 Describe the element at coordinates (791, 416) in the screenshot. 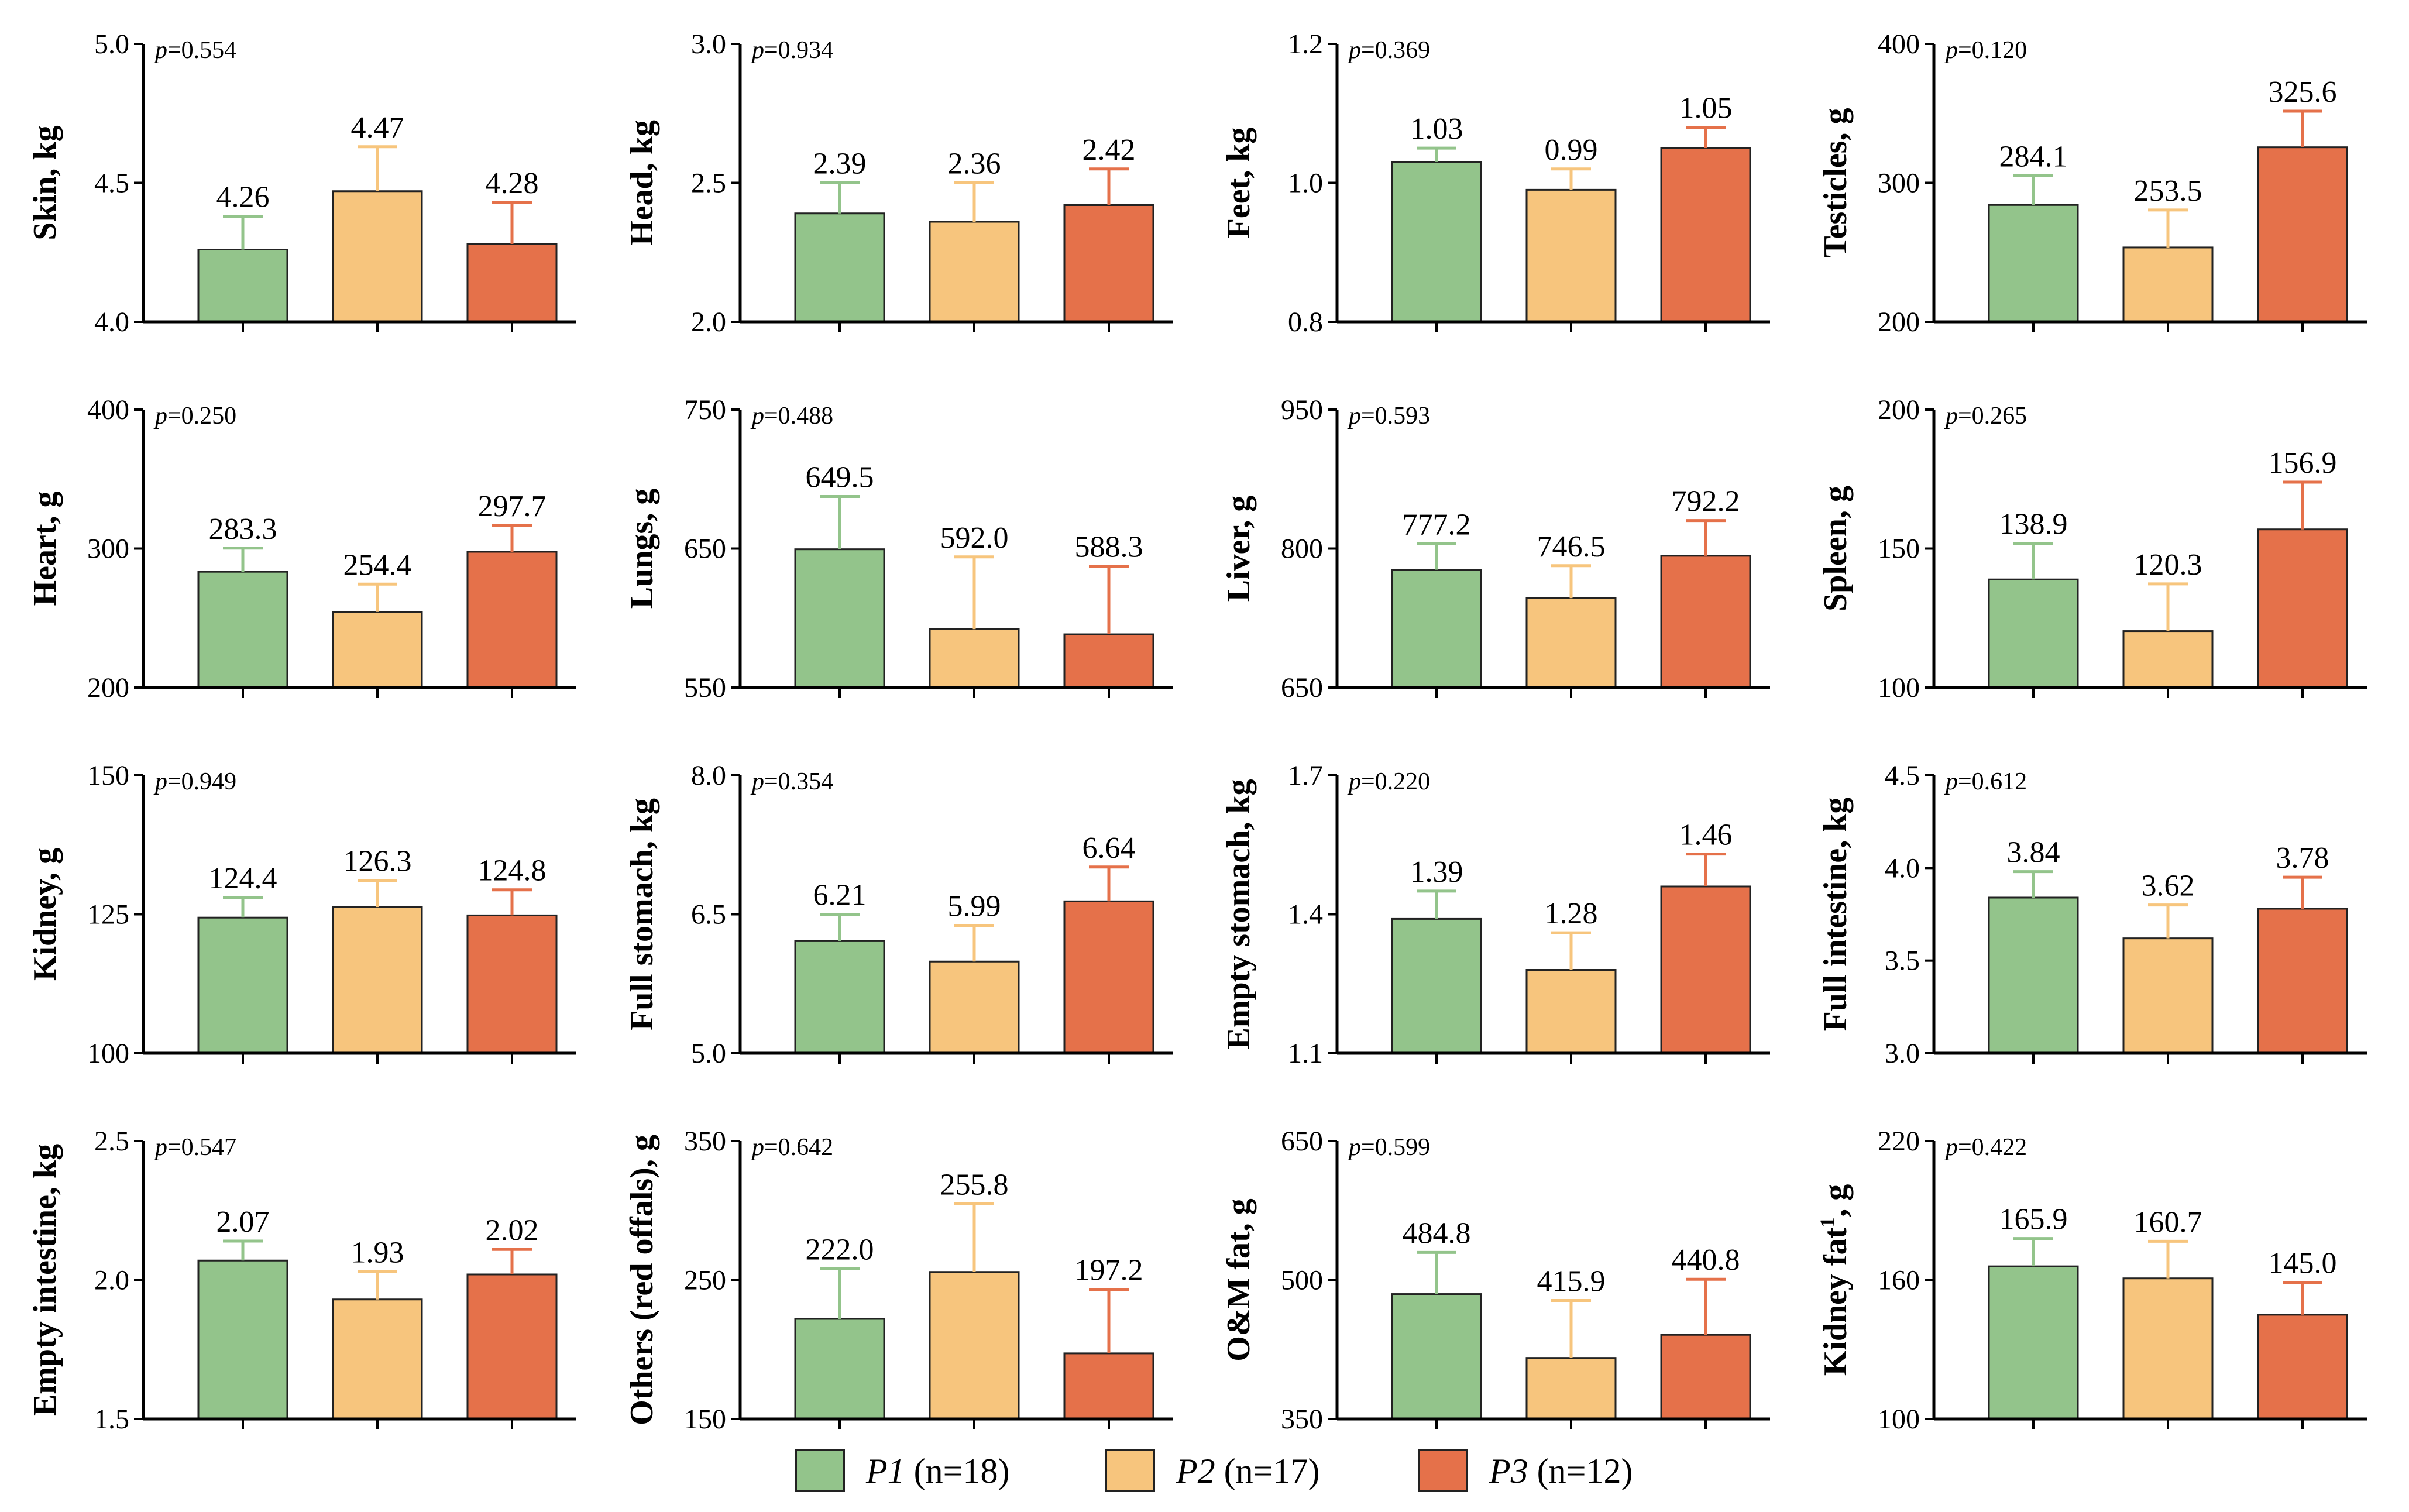

I see `p-value: p=0.488` at that location.